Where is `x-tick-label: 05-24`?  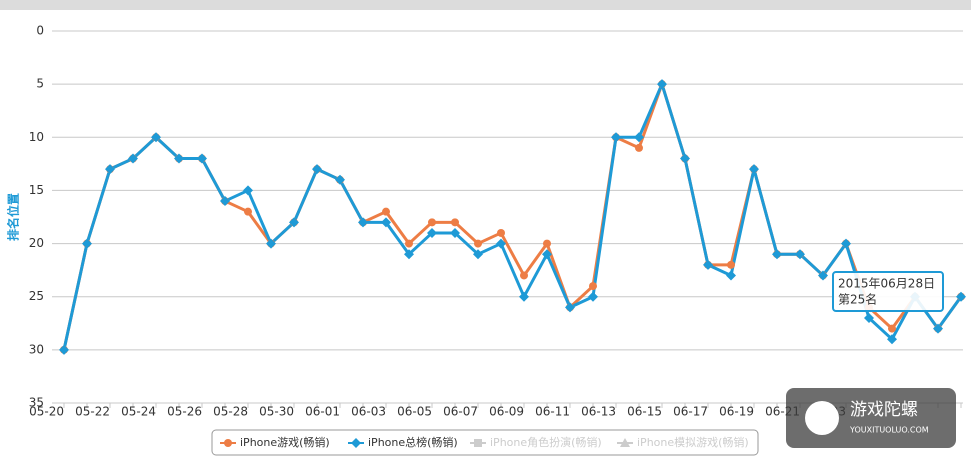 x-tick-label: 05-24 is located at coordinates (138, 412).